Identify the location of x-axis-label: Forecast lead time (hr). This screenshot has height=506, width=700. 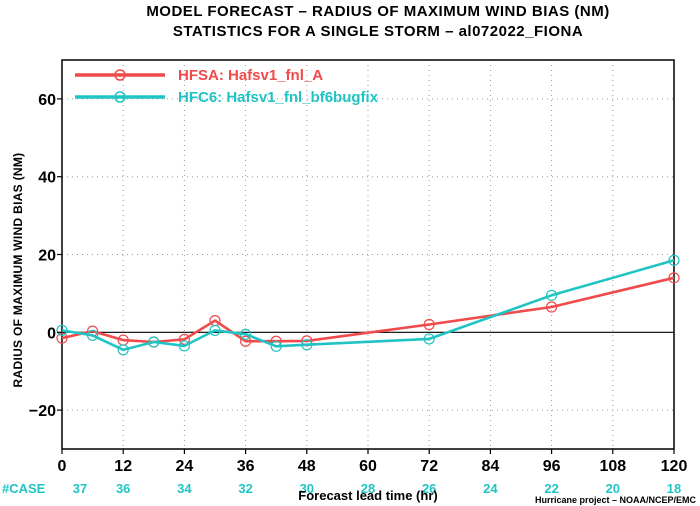
(367, 495).